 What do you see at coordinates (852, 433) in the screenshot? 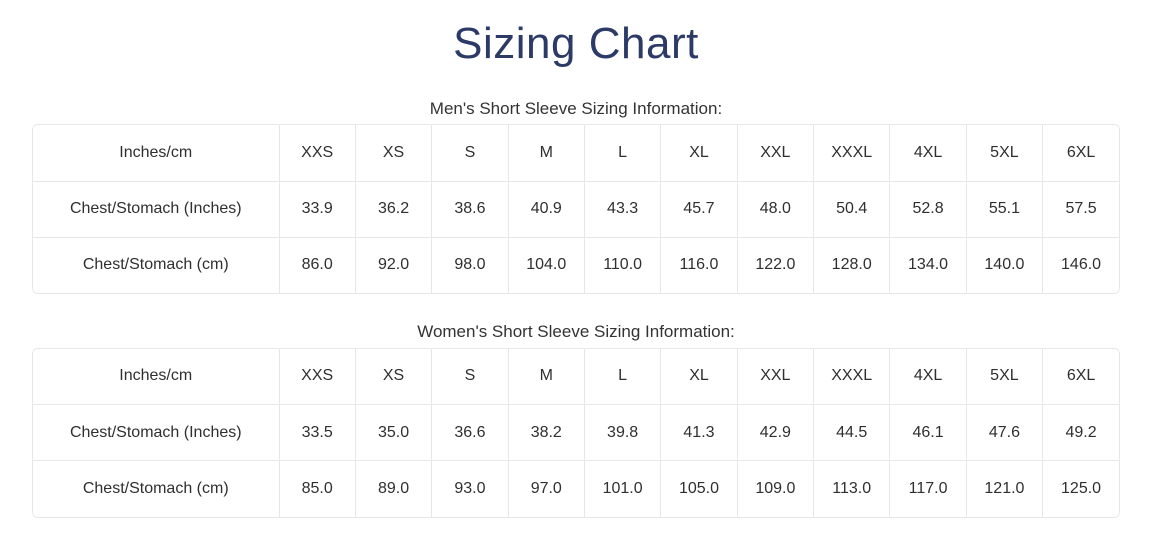
I see `measurement-value-cell: 44.5` at bounding box center [852, 433].